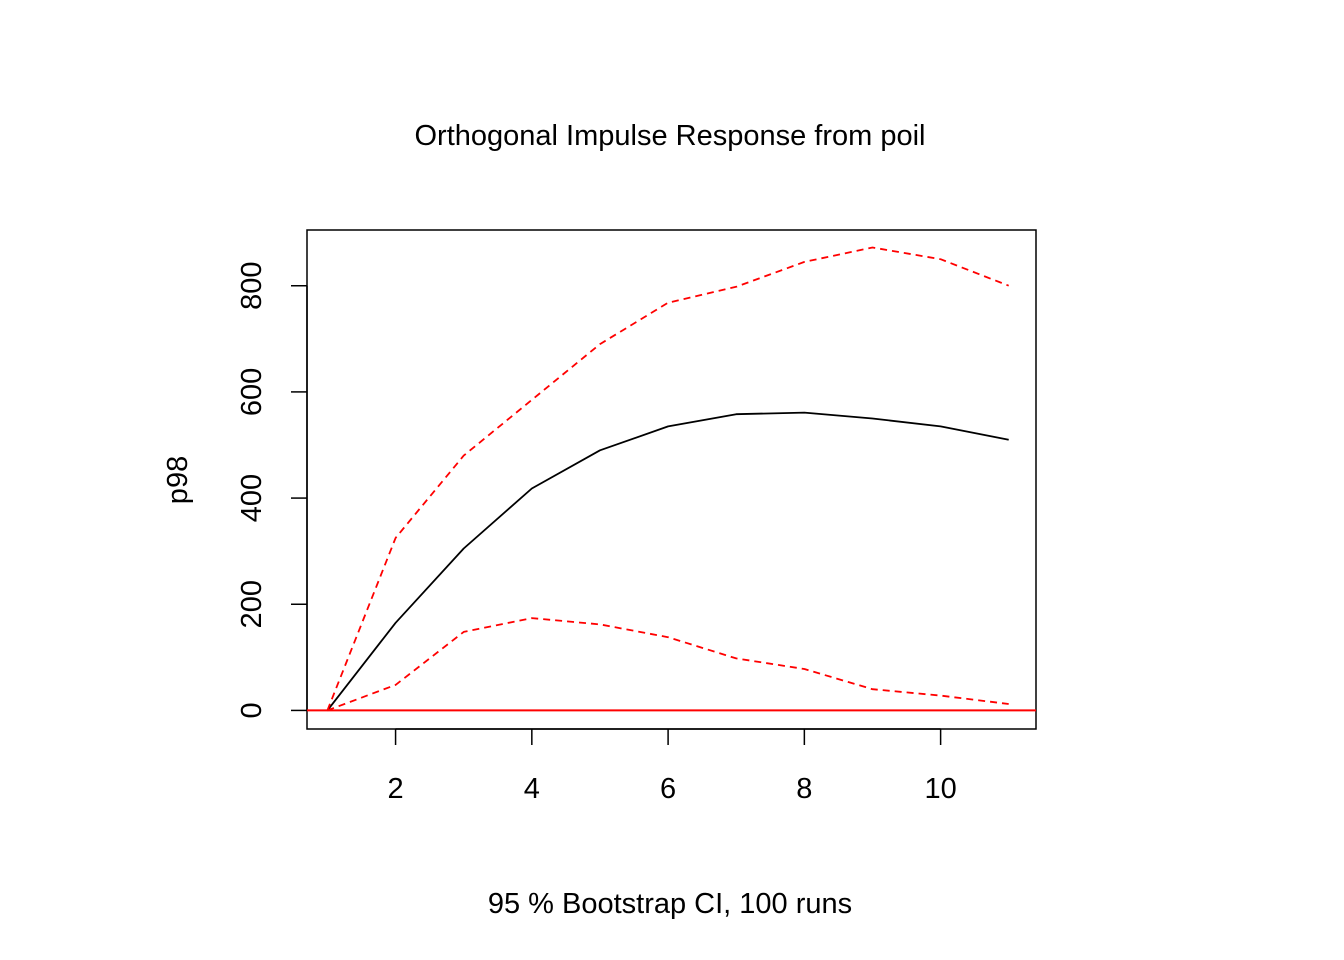 This screenshot has height=960, width=1344. I want to click on y-tick-label: 0, so click(252, 710).